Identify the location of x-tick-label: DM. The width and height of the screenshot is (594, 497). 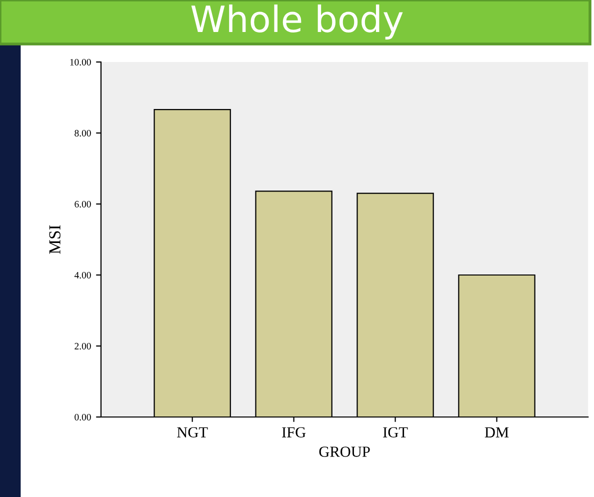
(496, 432).